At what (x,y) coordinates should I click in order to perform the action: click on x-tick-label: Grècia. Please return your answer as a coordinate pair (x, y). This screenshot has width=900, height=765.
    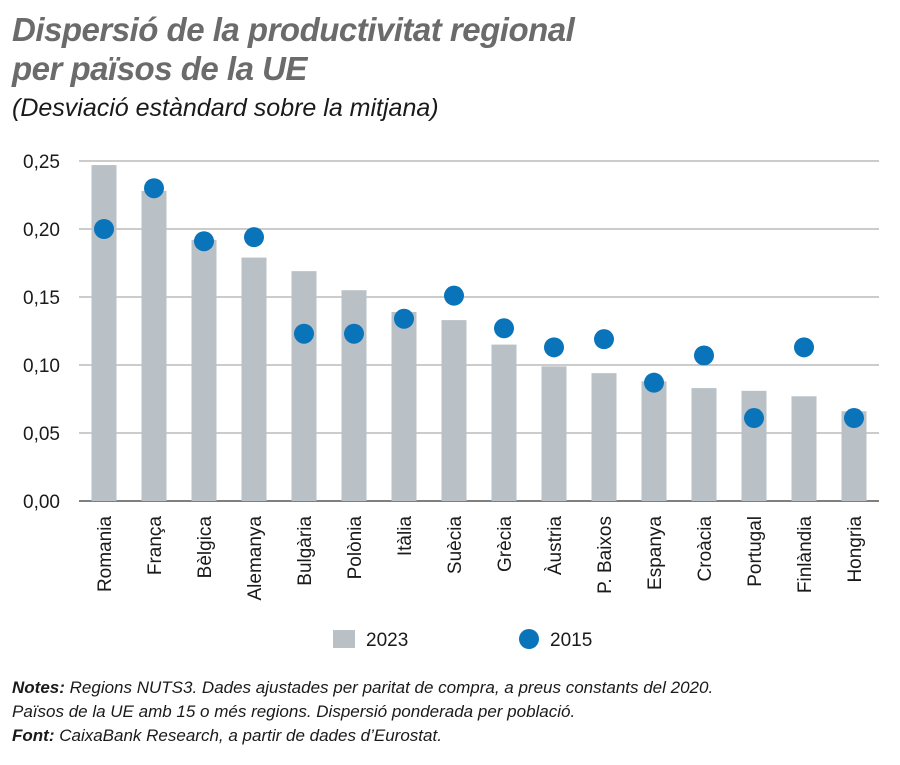
    Looking at the image, I should click on (505, 544).